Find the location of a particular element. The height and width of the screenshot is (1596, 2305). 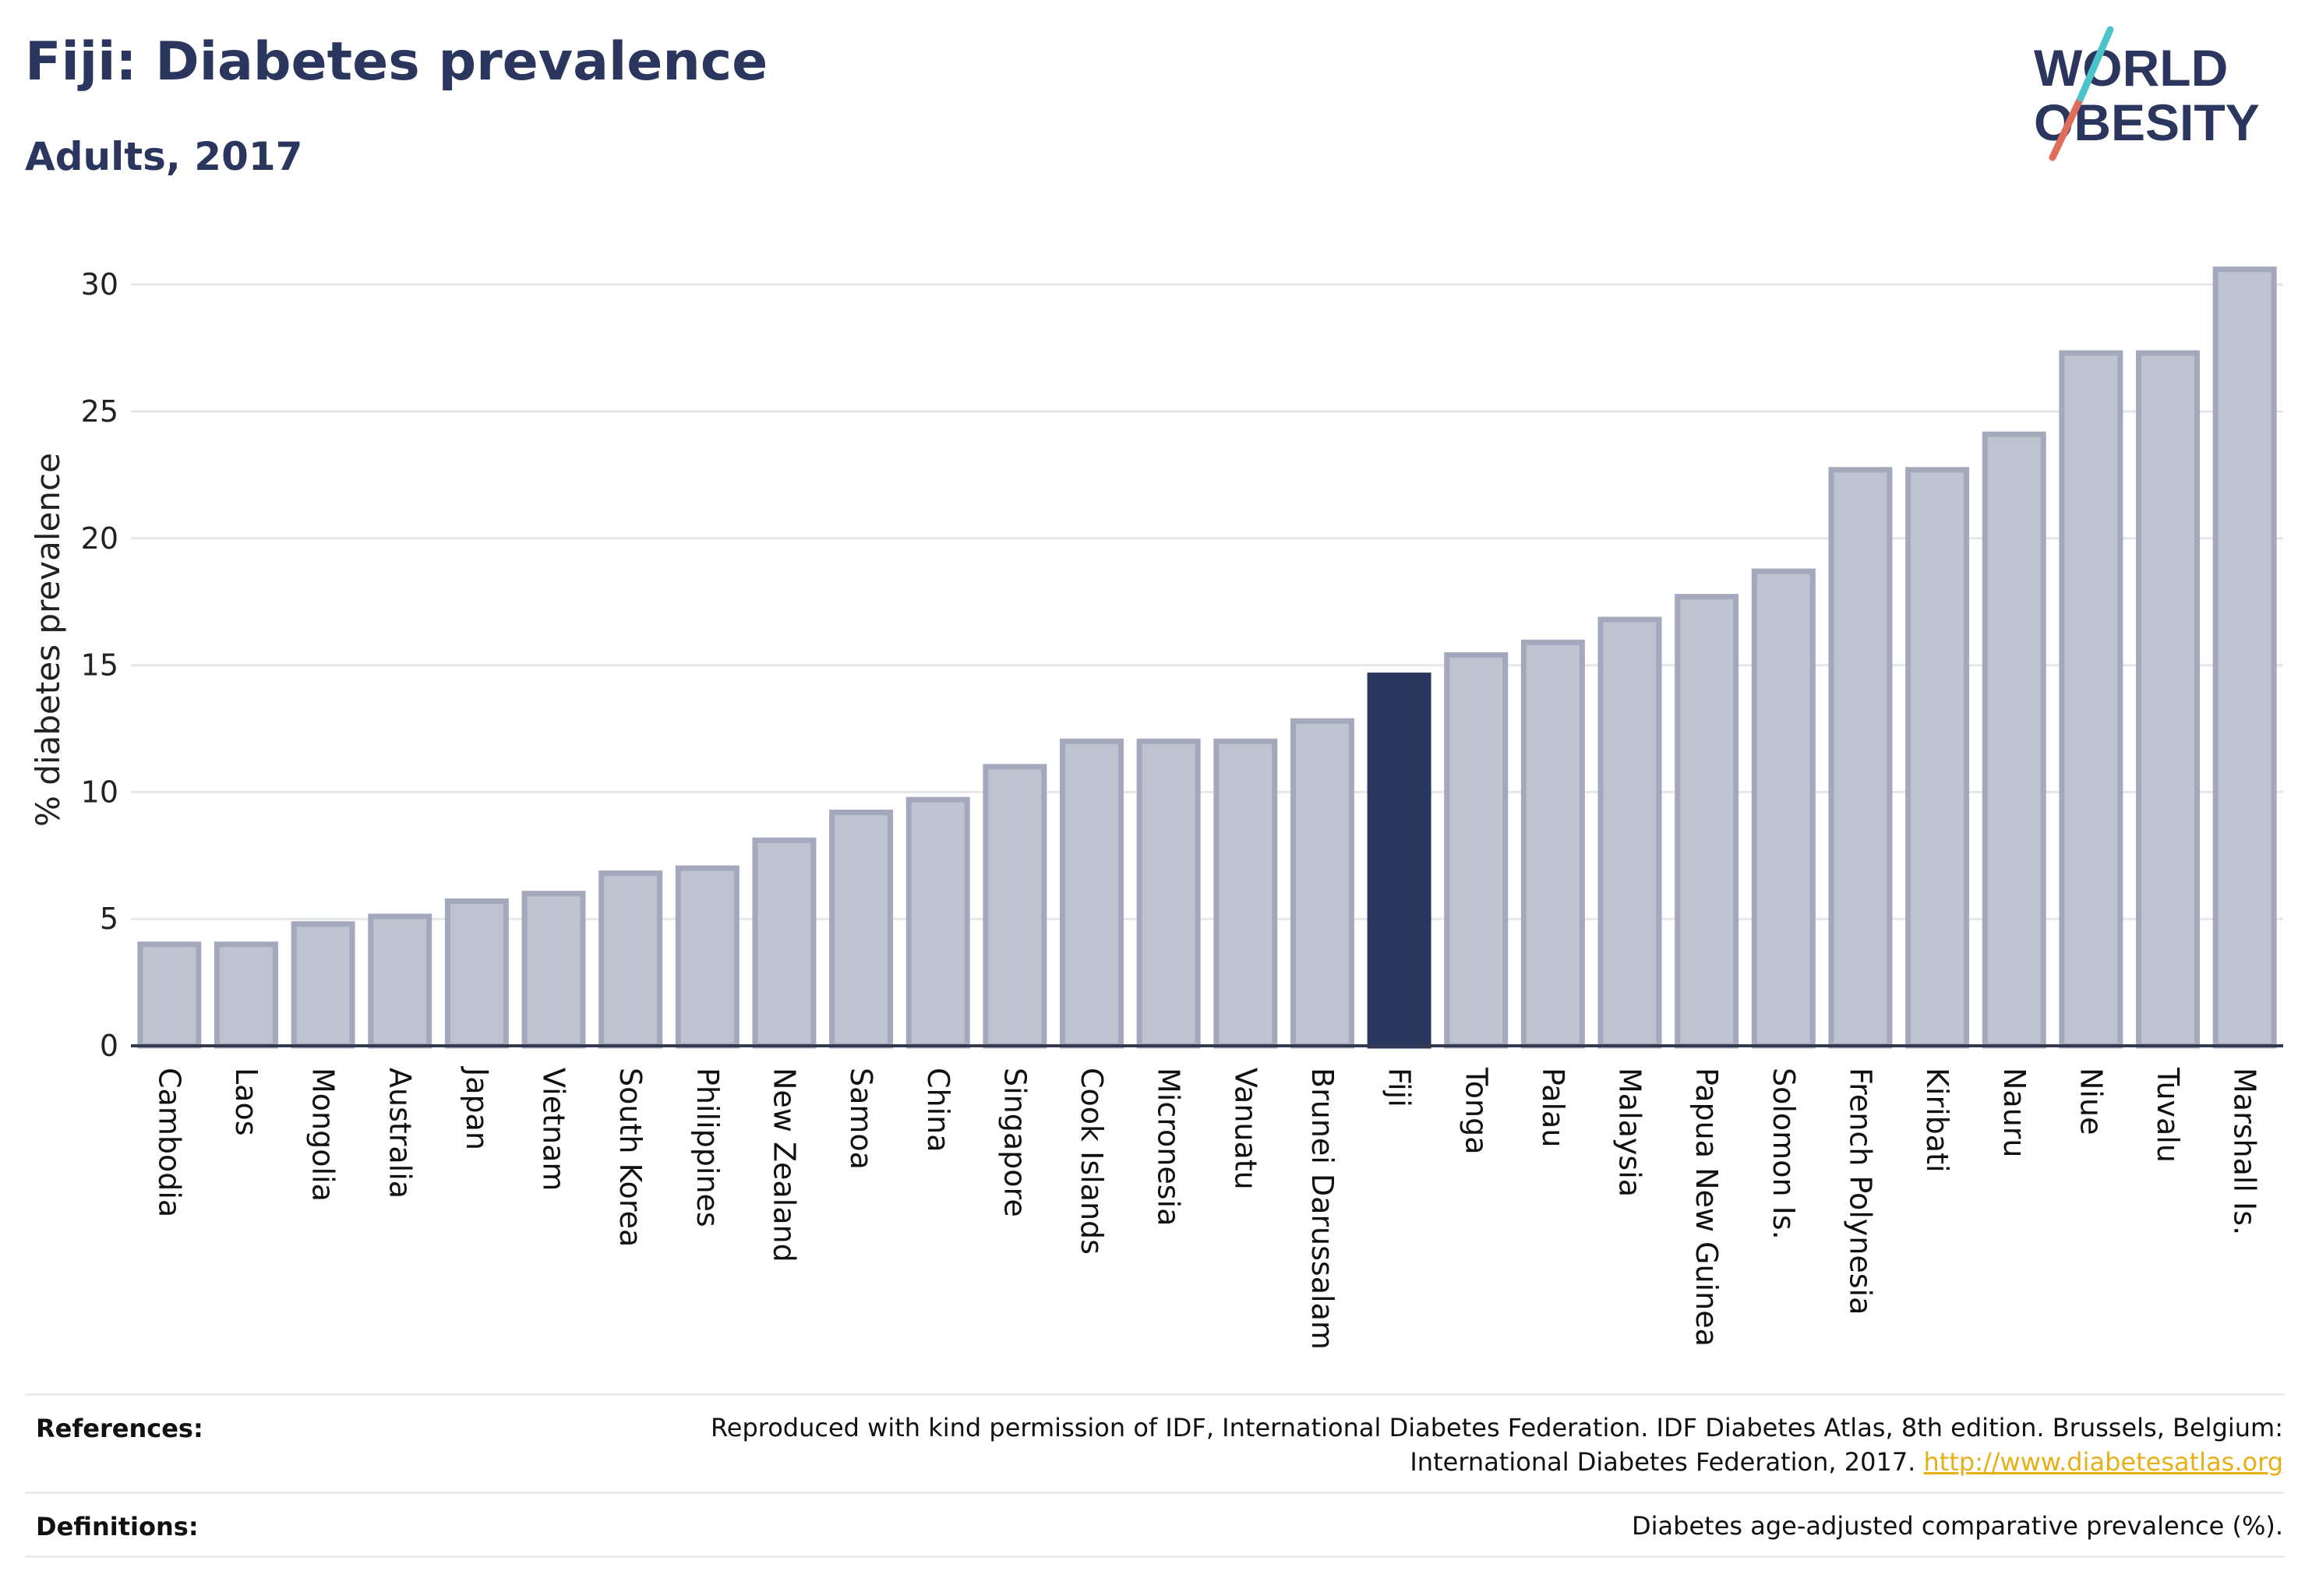

bar-china is located at coordinates (937, 922).